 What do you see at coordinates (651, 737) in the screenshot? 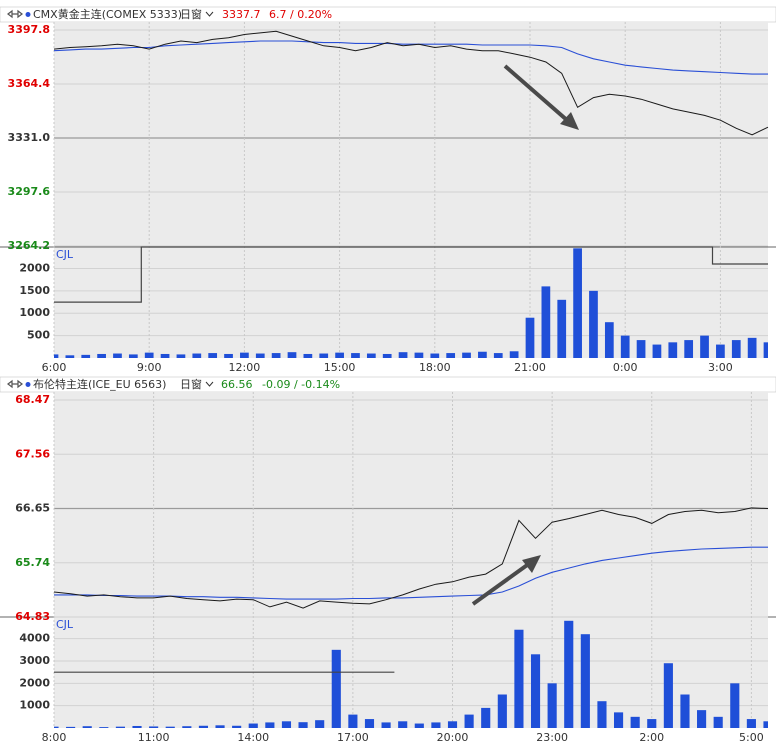
I see `x-tick-label: 2:00` at bounding box center [651, 737].